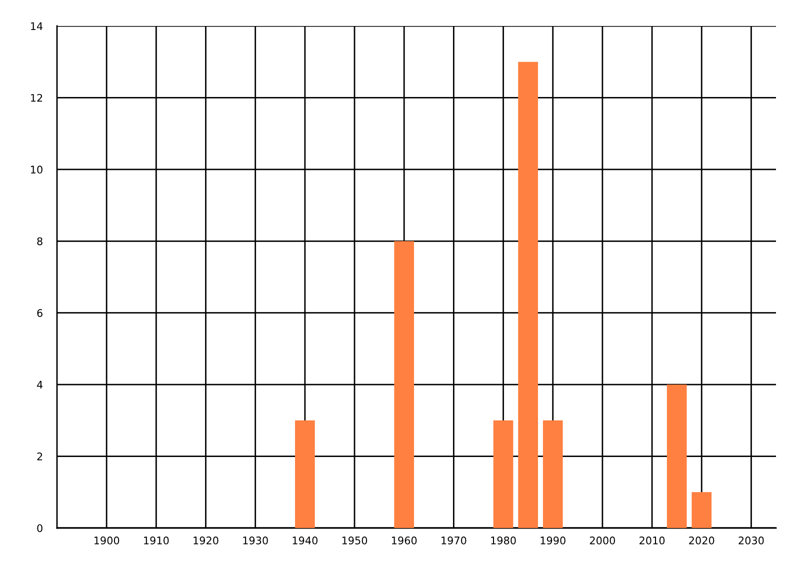  I want to click on x-tick-label: 1960, so click(404, 540).